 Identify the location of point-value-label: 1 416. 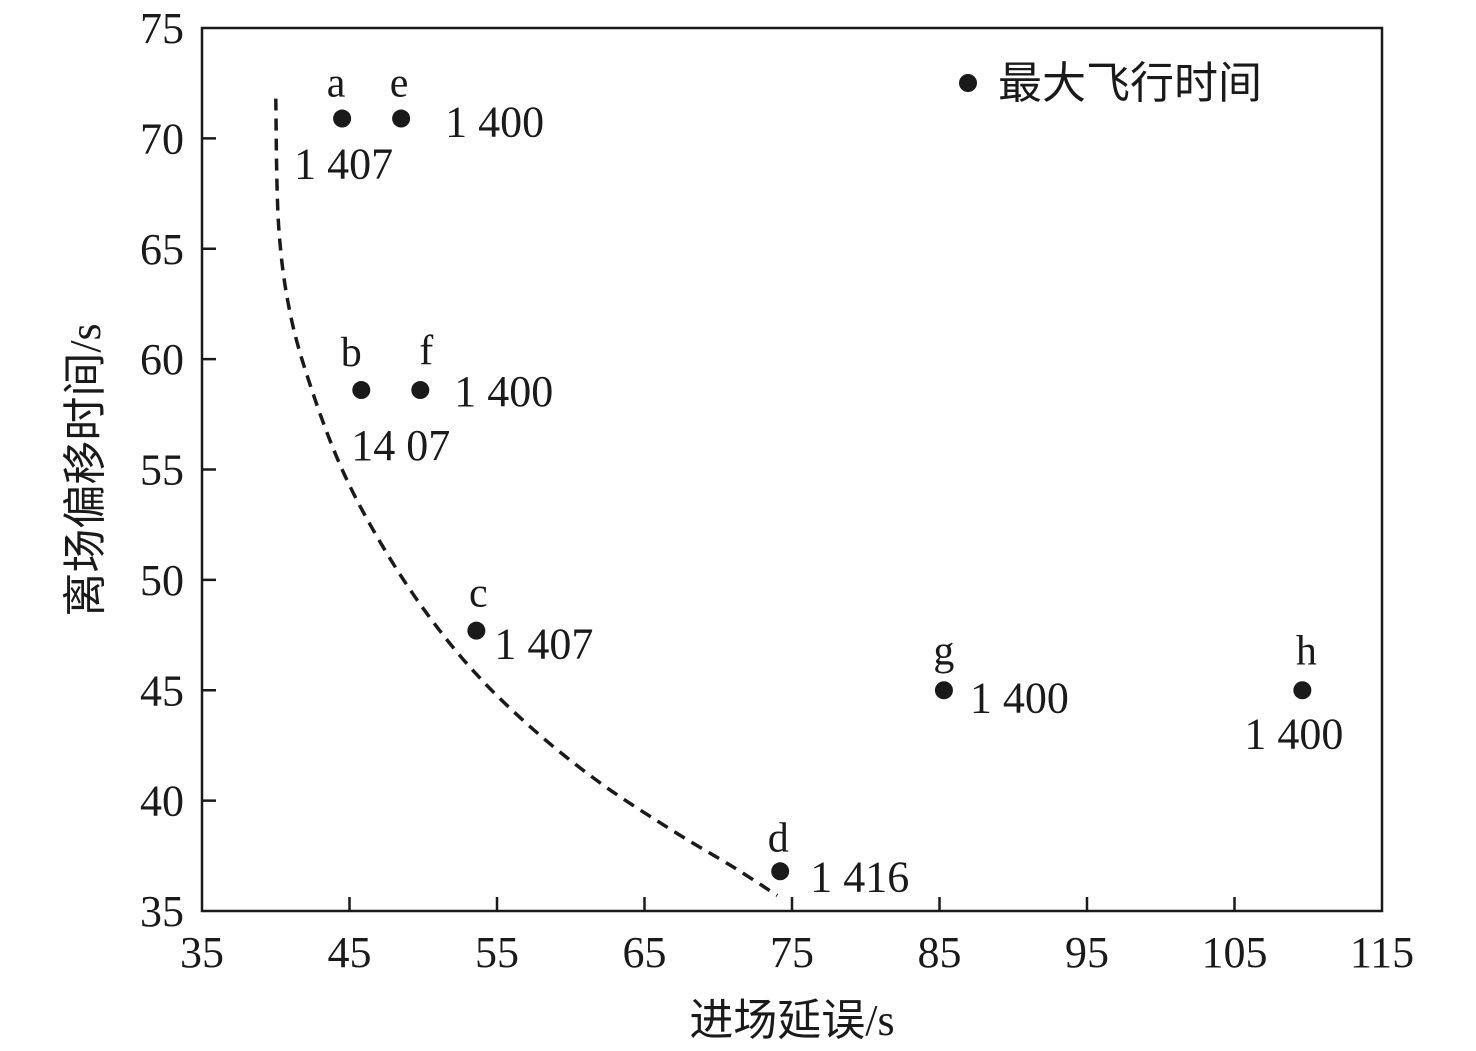
(859, 876).